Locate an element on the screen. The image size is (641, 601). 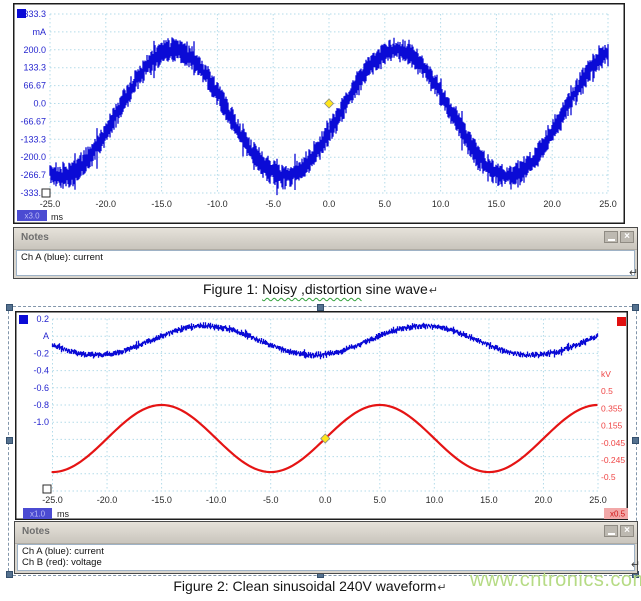
y-axis-tick: -133.3 is located at coordinates (33, 139).